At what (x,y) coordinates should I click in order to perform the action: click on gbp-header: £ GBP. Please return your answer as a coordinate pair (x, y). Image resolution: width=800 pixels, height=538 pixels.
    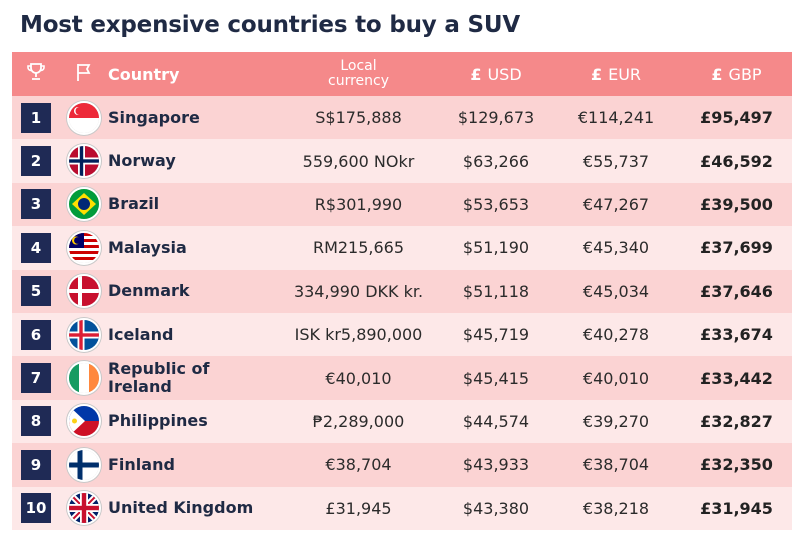
    Looking at the image, I should click on (736, 74).